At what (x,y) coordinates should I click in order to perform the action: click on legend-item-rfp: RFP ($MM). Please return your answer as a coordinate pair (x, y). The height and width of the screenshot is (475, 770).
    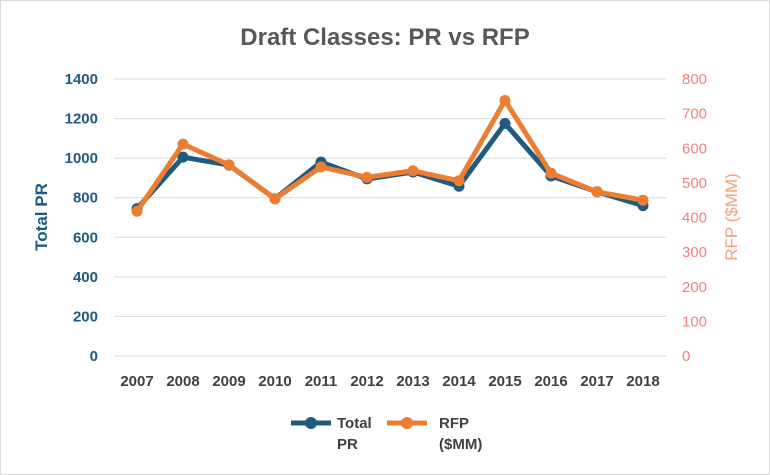
    Looking at the image, I should click on (434, 434).